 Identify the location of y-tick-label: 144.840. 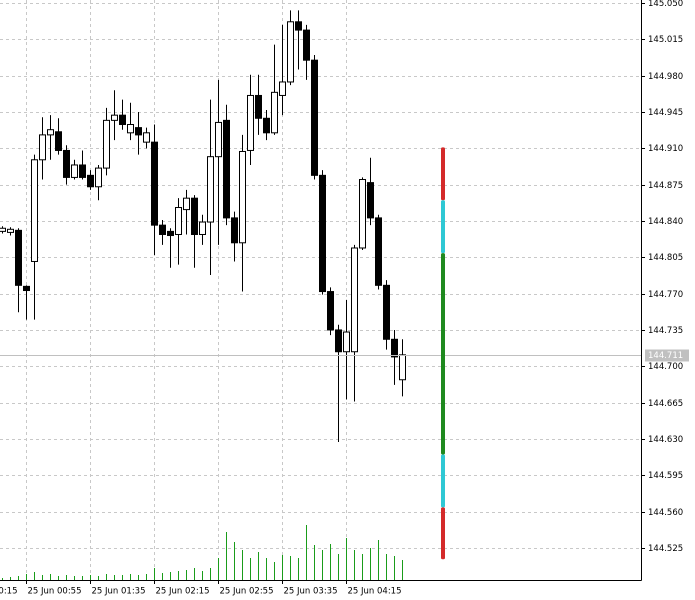
(665, 222).